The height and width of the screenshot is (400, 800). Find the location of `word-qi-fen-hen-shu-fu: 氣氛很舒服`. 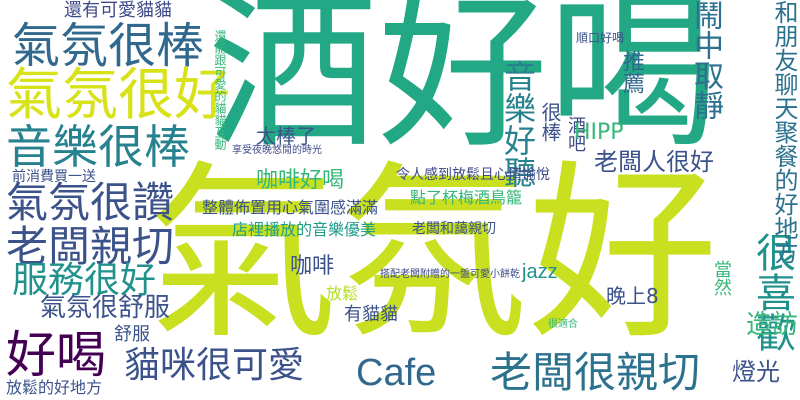

word-qi-fen-hen-shu-fu: 氣氛很舒服 is located at coordinates (105, 308).